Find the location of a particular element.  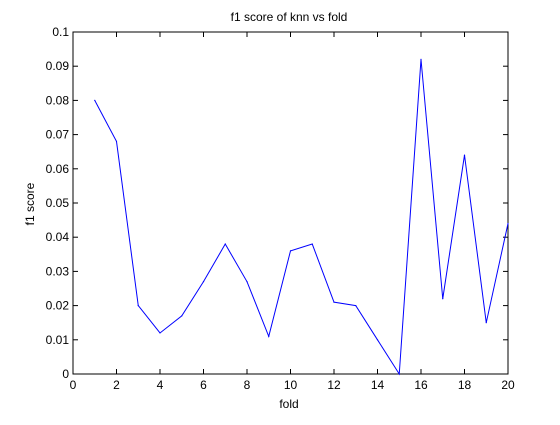

x-tick-label: 14 is located at coordinates (378, 385).